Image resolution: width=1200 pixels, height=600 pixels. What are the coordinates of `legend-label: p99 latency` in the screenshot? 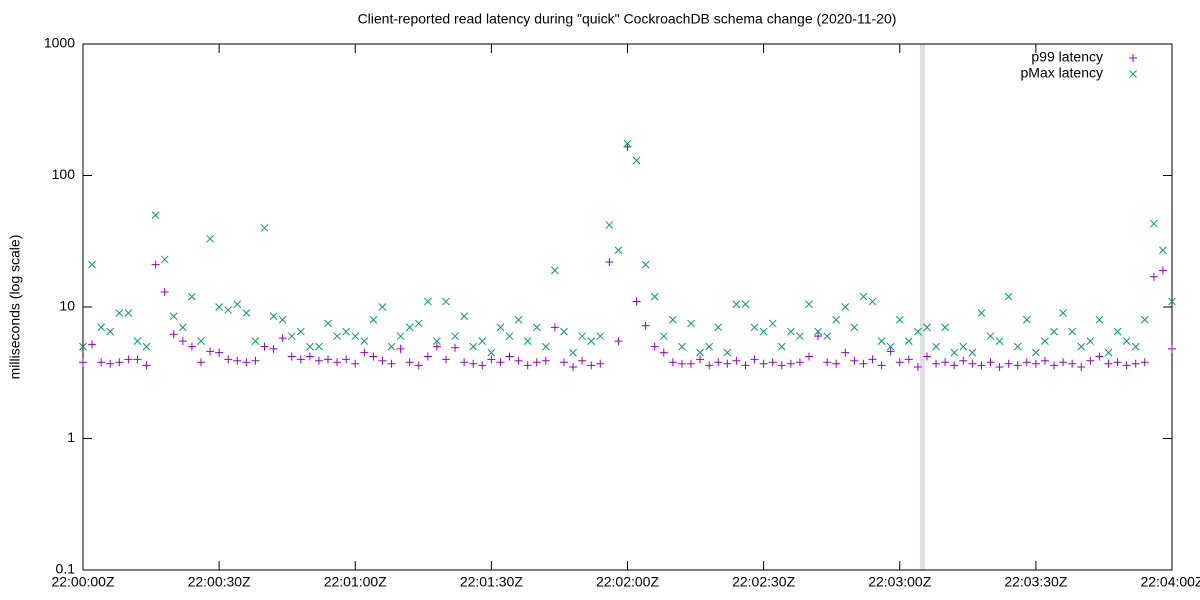 It's located at (1067, 57).